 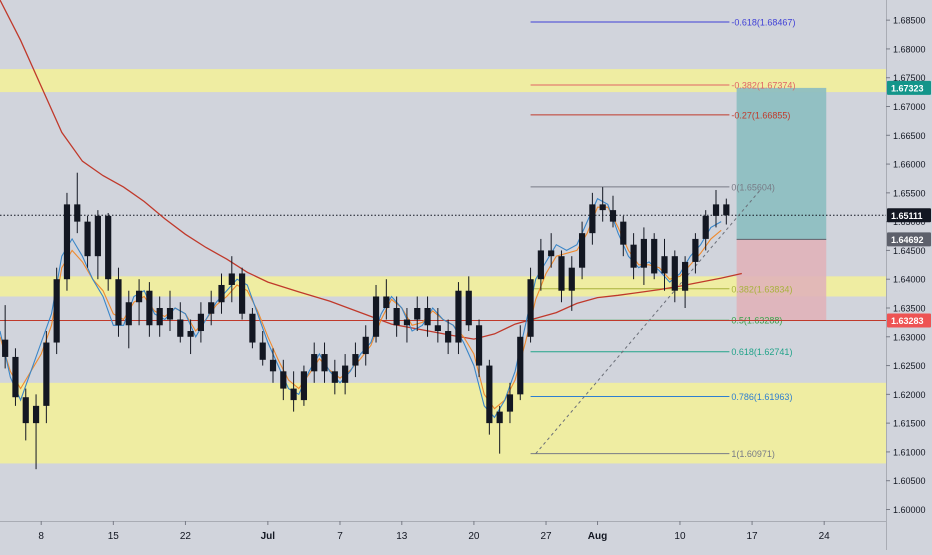 What do you see at coordinates (763, 85) in the screenshot?
I see `fib-level-label: -0.382(1.67374)` at bounding box center [763, 85].